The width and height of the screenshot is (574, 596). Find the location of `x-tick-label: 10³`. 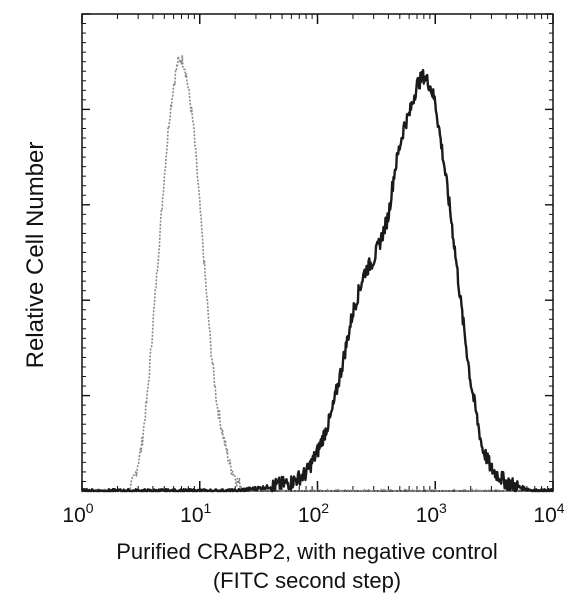

x-tick-label: 10³ is located at coordinates (431, 513).